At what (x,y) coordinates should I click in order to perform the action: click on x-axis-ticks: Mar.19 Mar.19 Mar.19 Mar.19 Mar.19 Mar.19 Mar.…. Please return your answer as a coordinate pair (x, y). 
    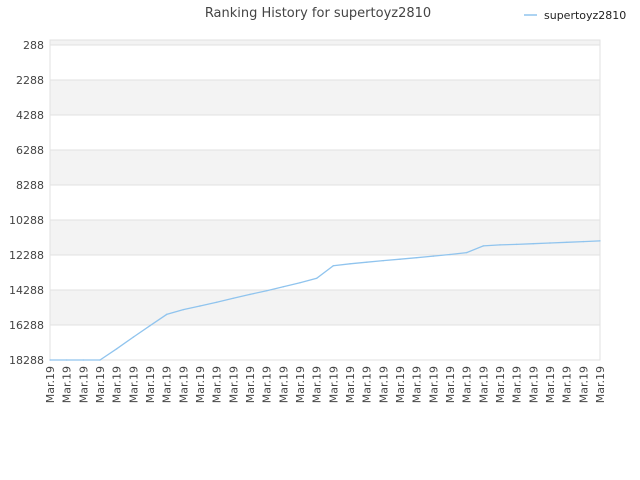
    Looking at the image, I should click on (325, 384).